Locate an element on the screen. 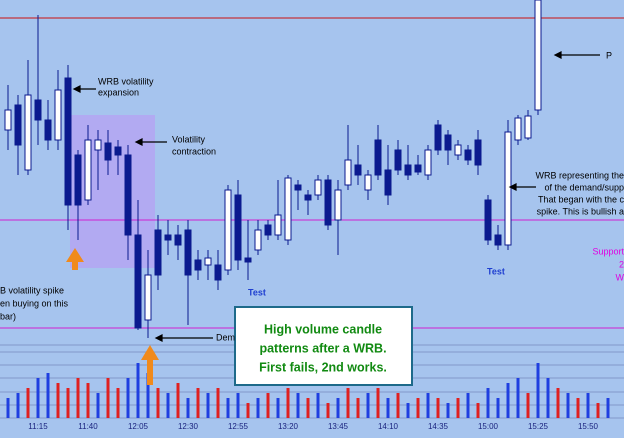 The height and width of the screenshot is (438, 624). annotation-text: Volatility is located at coordinates (189, 139).